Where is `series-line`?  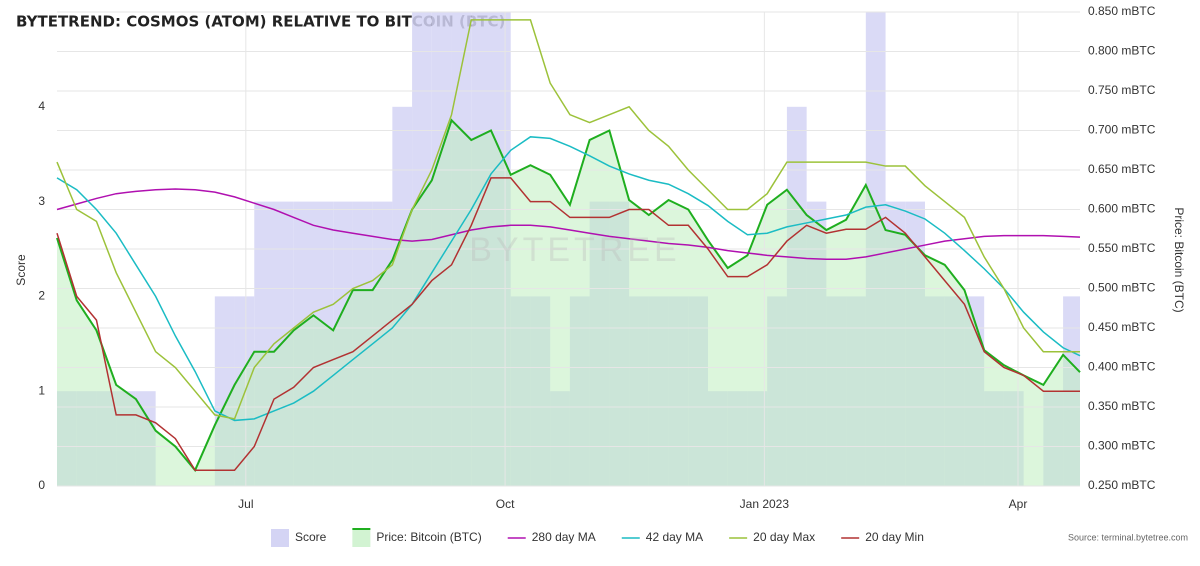 series-line is located at coordinates (568, 224).